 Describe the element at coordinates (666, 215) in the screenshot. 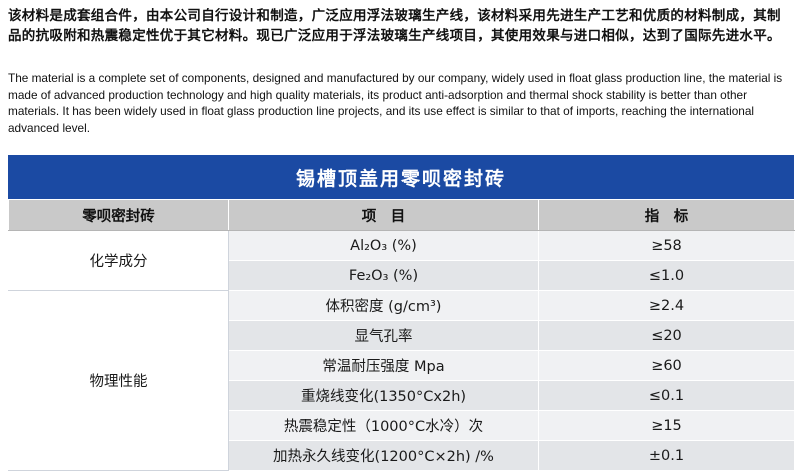

I see `header-value: 指 标` at that location.